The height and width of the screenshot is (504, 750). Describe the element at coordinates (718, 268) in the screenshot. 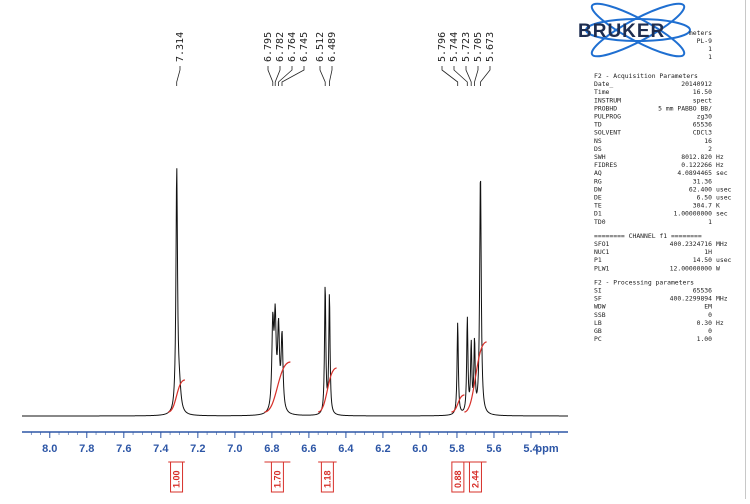

I see `param-unit: W` at that location.